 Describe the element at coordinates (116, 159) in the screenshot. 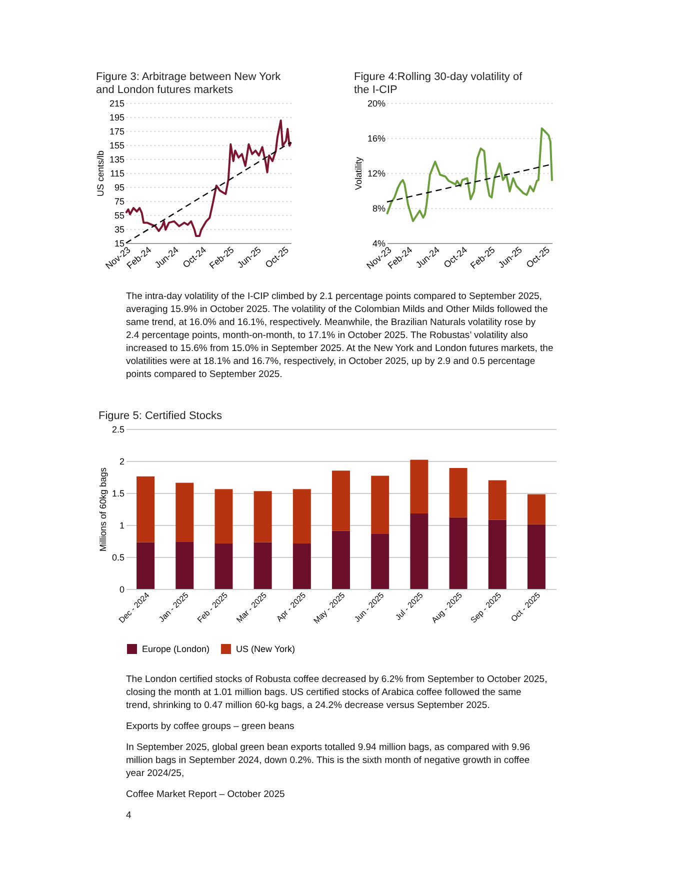

I see `y-tick-label: 135` at that location.